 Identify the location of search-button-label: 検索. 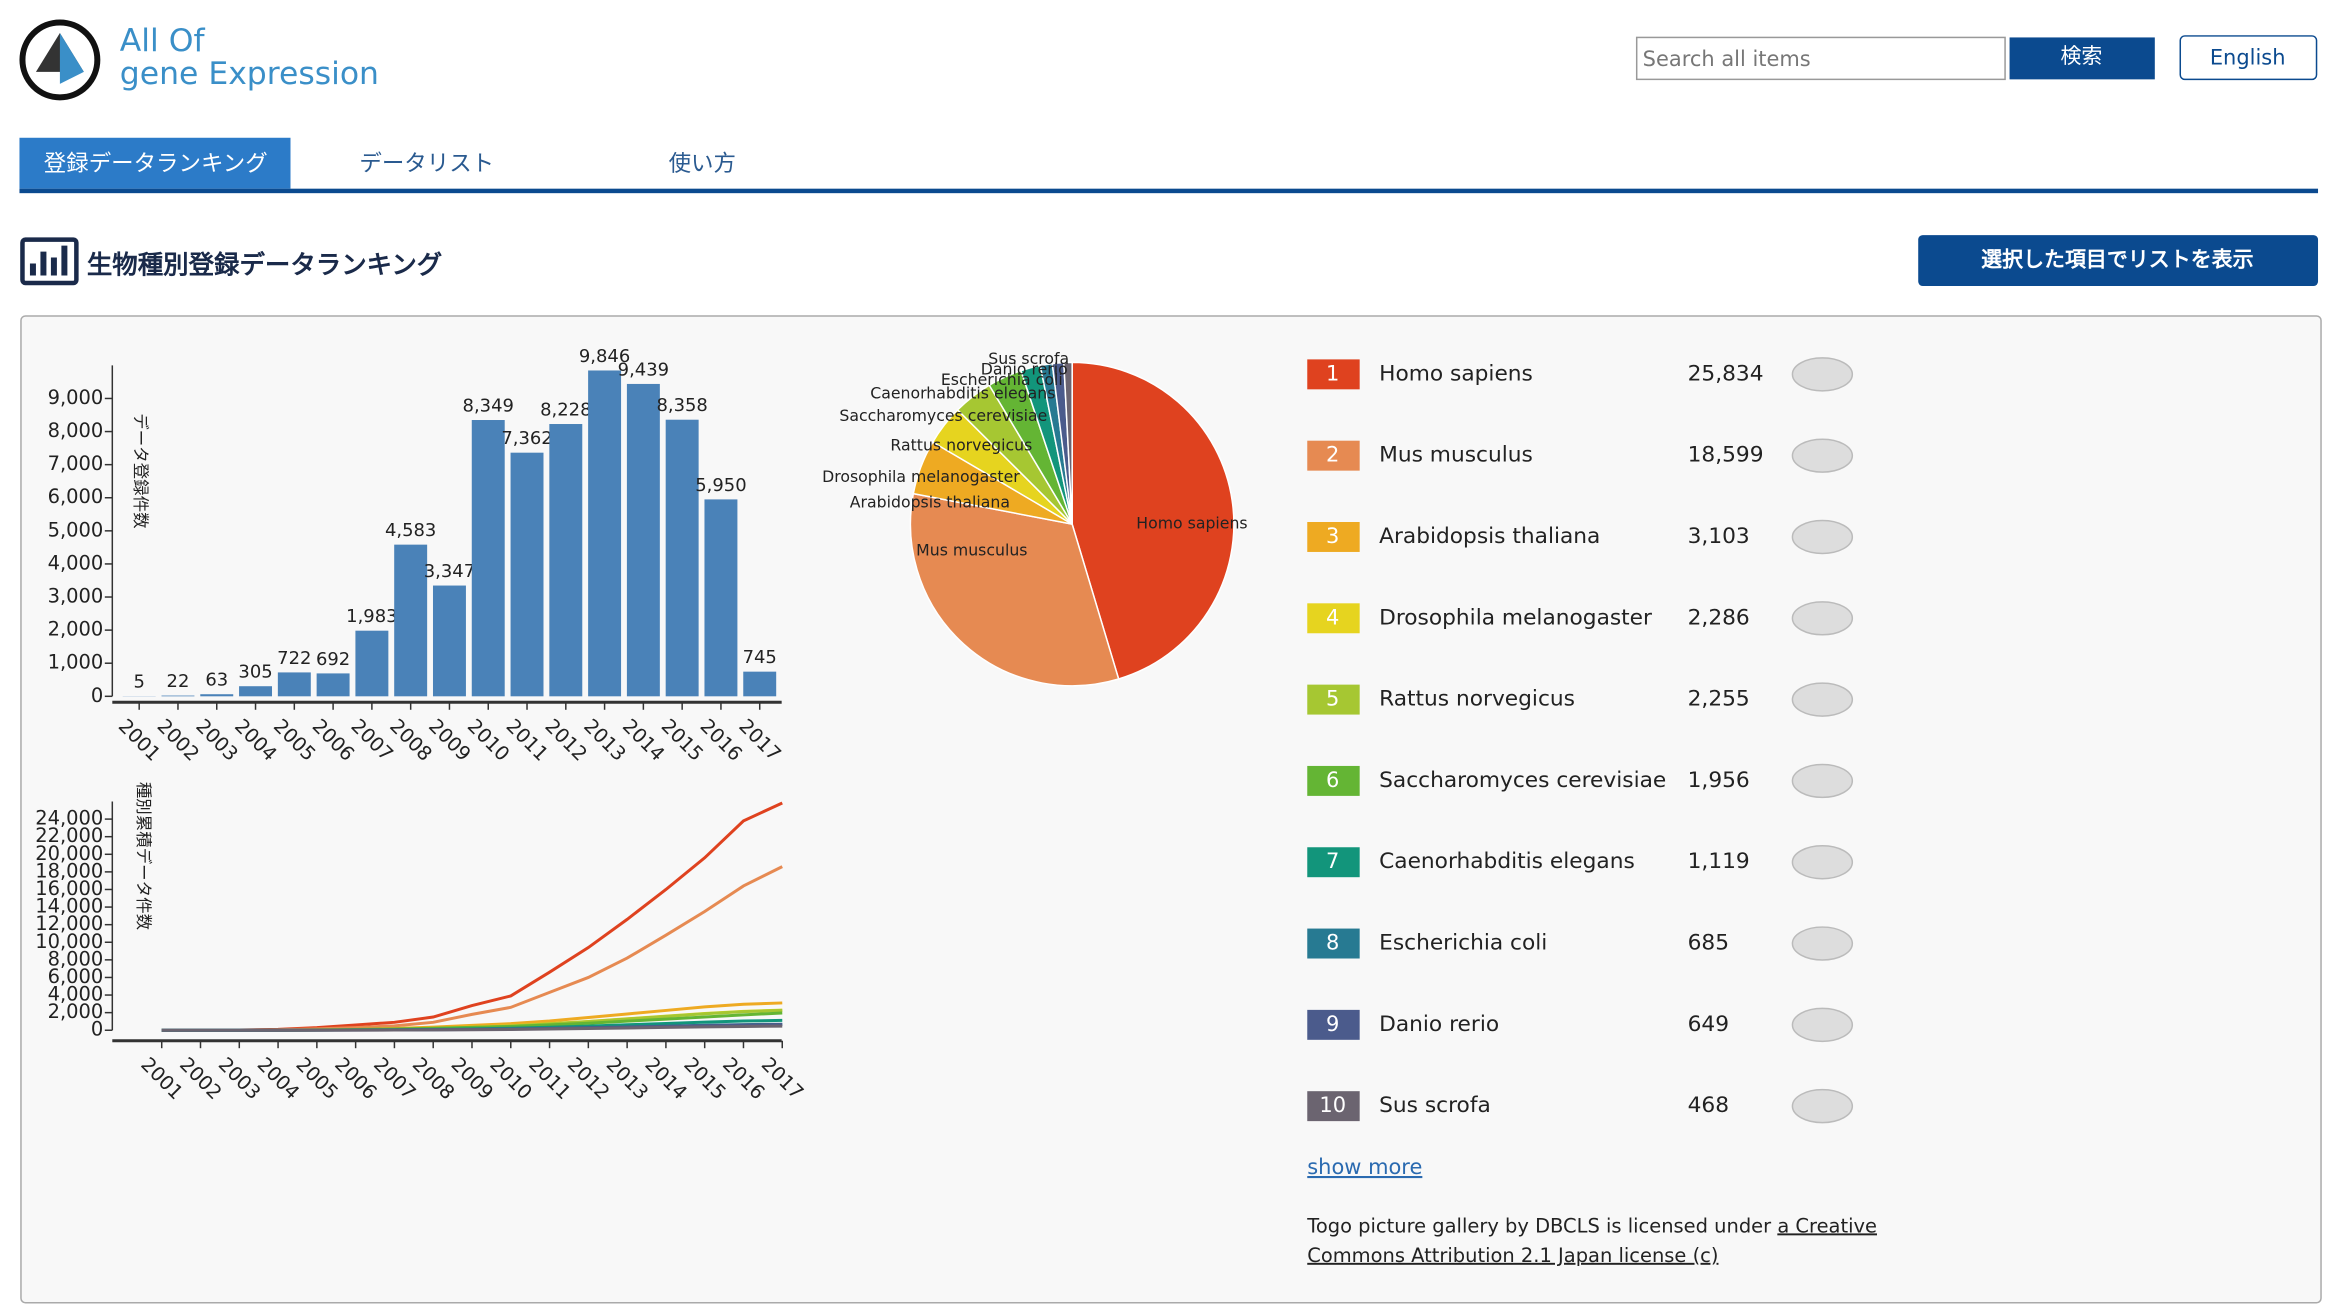
(2081, 56).